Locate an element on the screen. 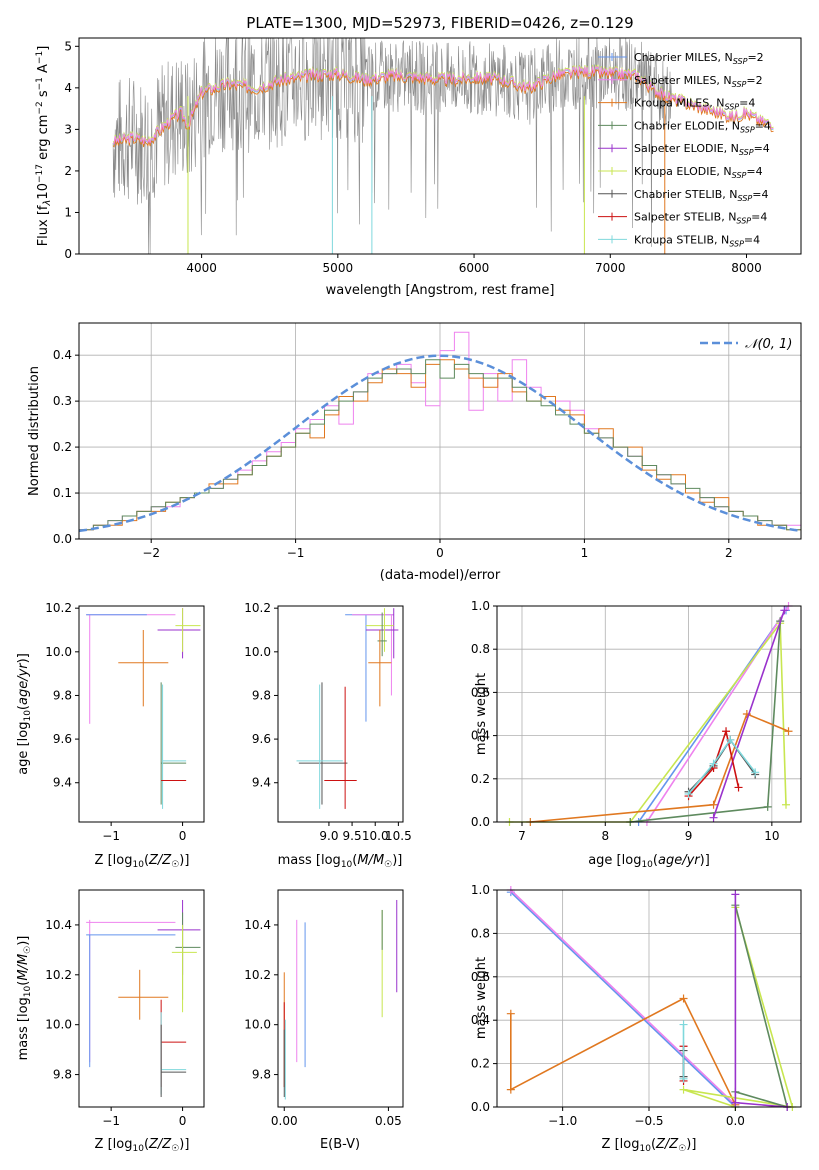 The height and width of the screenshot is (1170, 819). y-tick-label: 1.0 is located at coordinates (480, 606).